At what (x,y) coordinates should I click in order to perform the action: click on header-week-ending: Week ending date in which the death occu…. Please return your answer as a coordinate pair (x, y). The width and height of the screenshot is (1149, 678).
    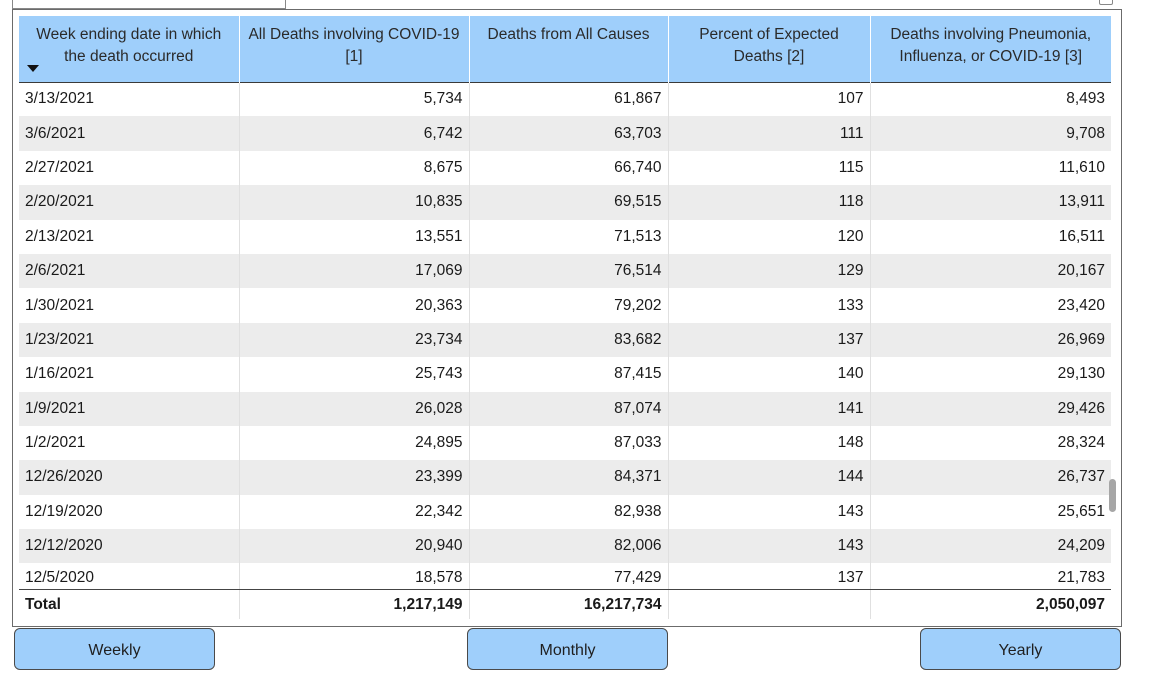
    Looking at the image, I should click on (129, 49).